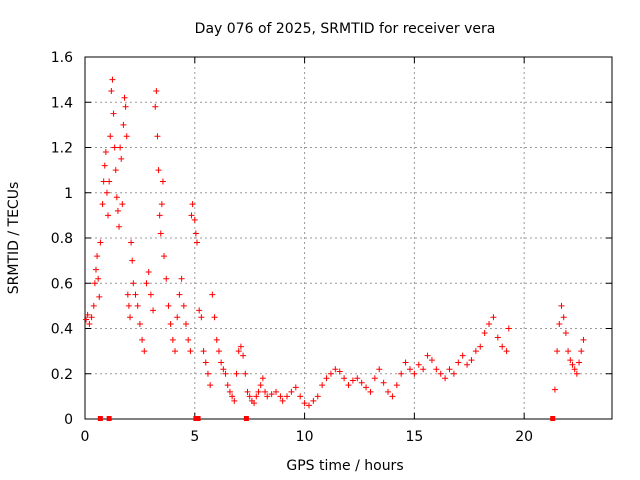 Image resolution: width=640 pixels, height=480 pixels. Describe the element at coordinates (14, 238) in the screenshot. I see `y-axis-label: SRMTID / TECUs` at that location.